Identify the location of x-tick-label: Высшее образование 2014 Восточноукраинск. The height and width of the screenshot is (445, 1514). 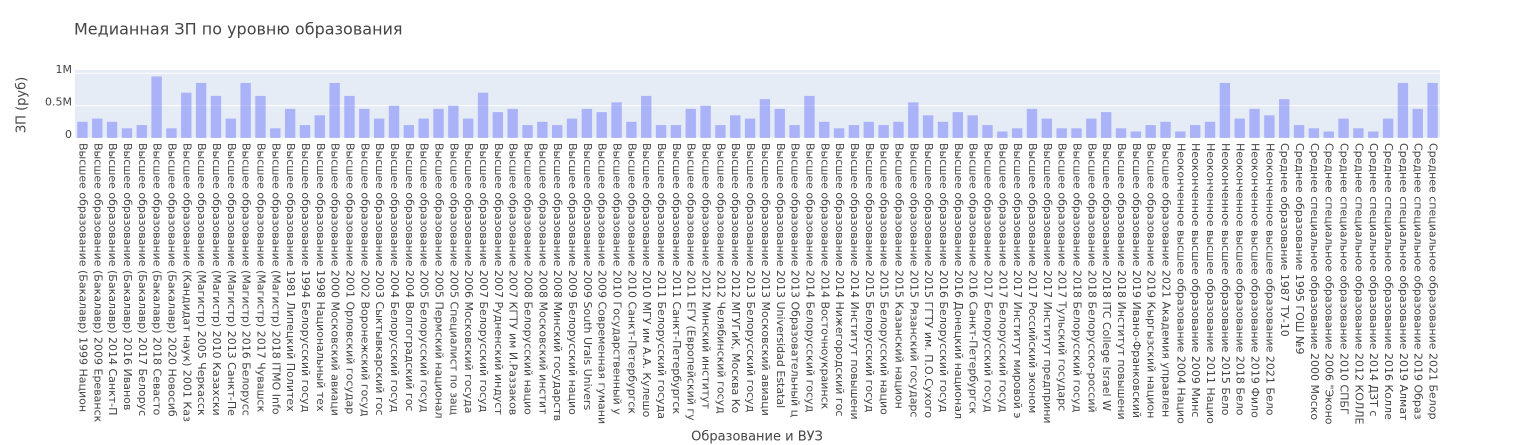
(824, 276).